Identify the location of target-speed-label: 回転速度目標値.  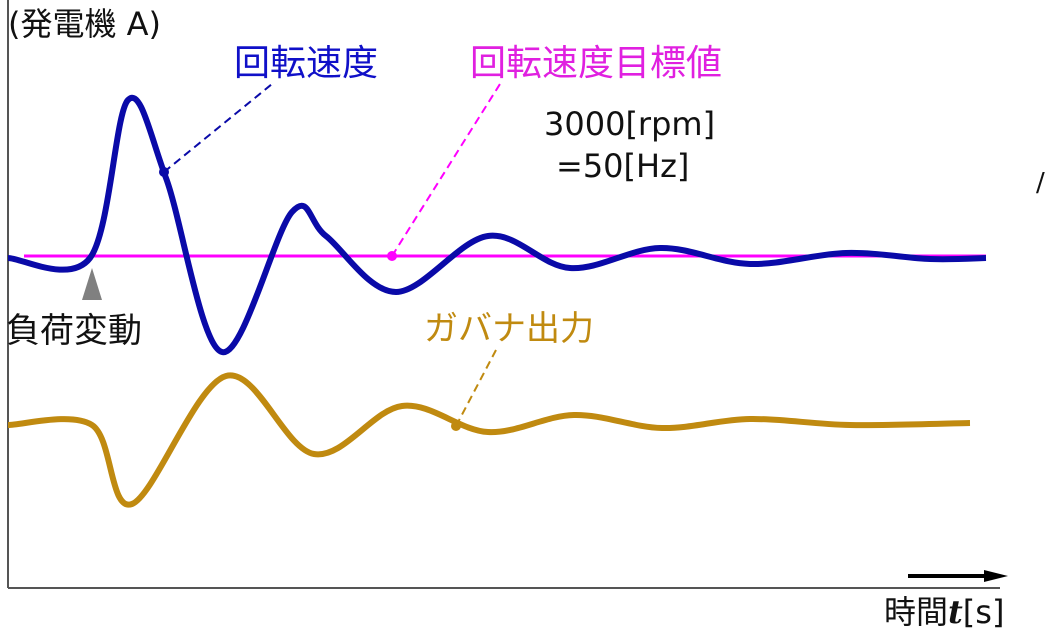
(596, 63).